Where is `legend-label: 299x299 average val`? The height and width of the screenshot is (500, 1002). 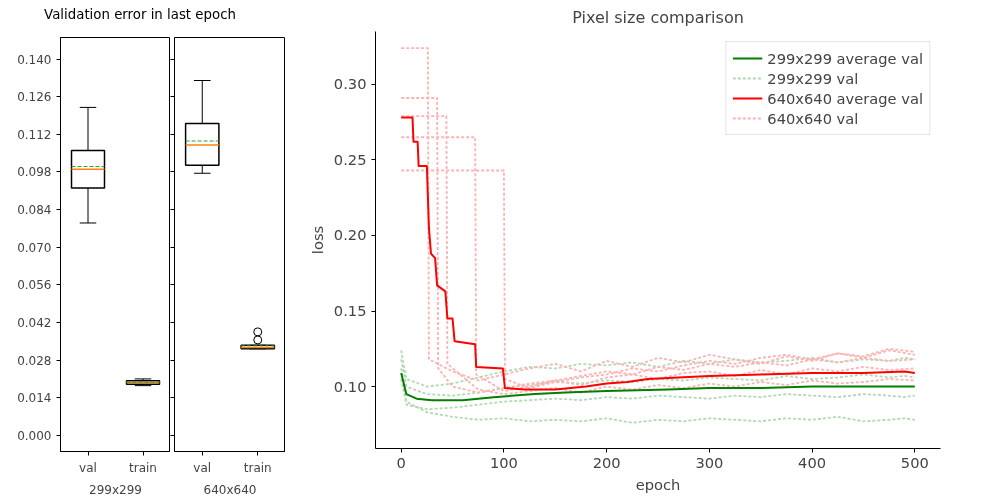 legend-label: 299x299 average val is located at coordinates (845, 58).